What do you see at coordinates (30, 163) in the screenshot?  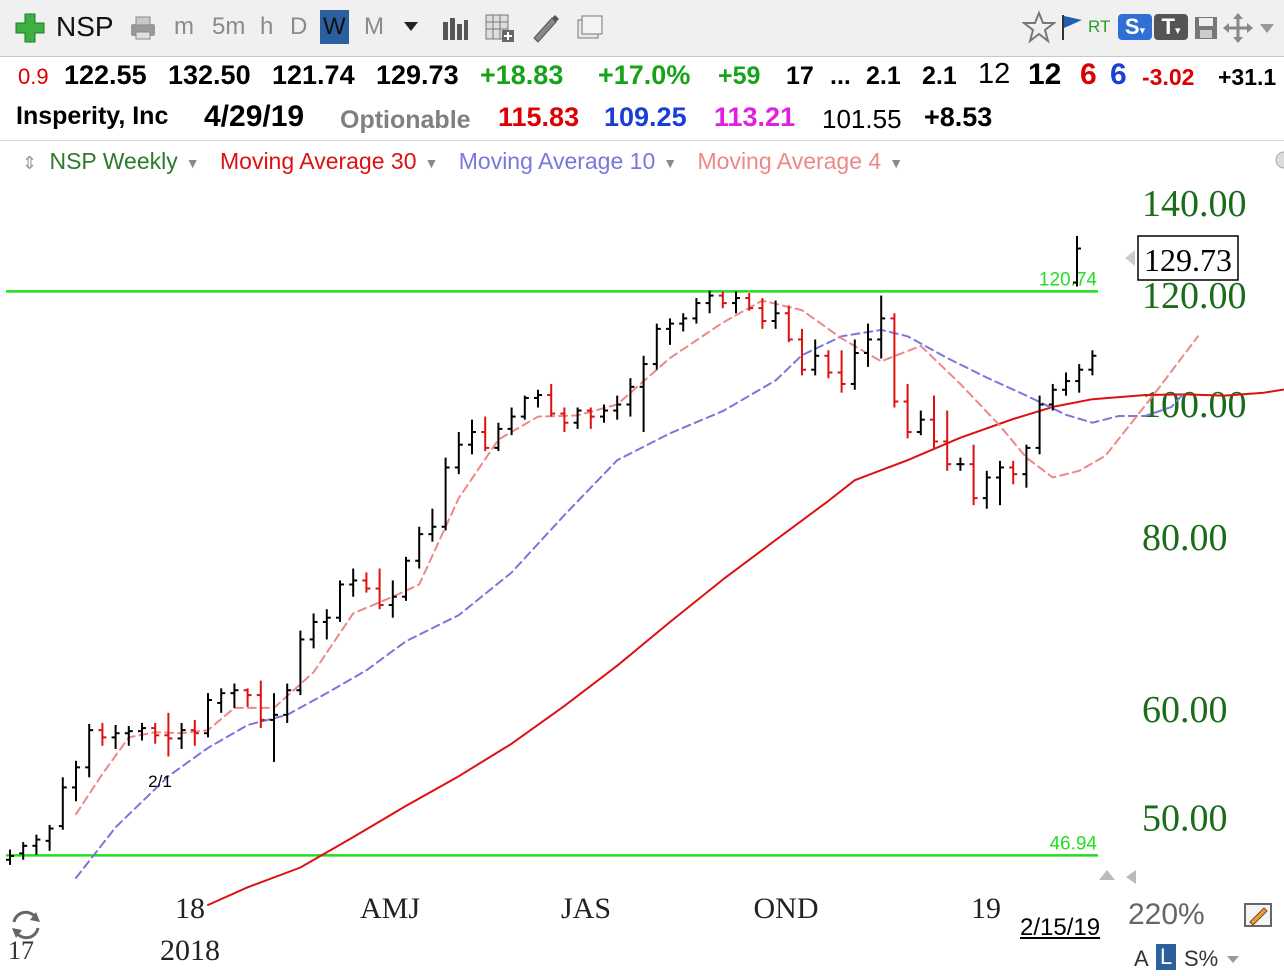 I see `updown-icon: ⇕` at bounding box center [30, 163].